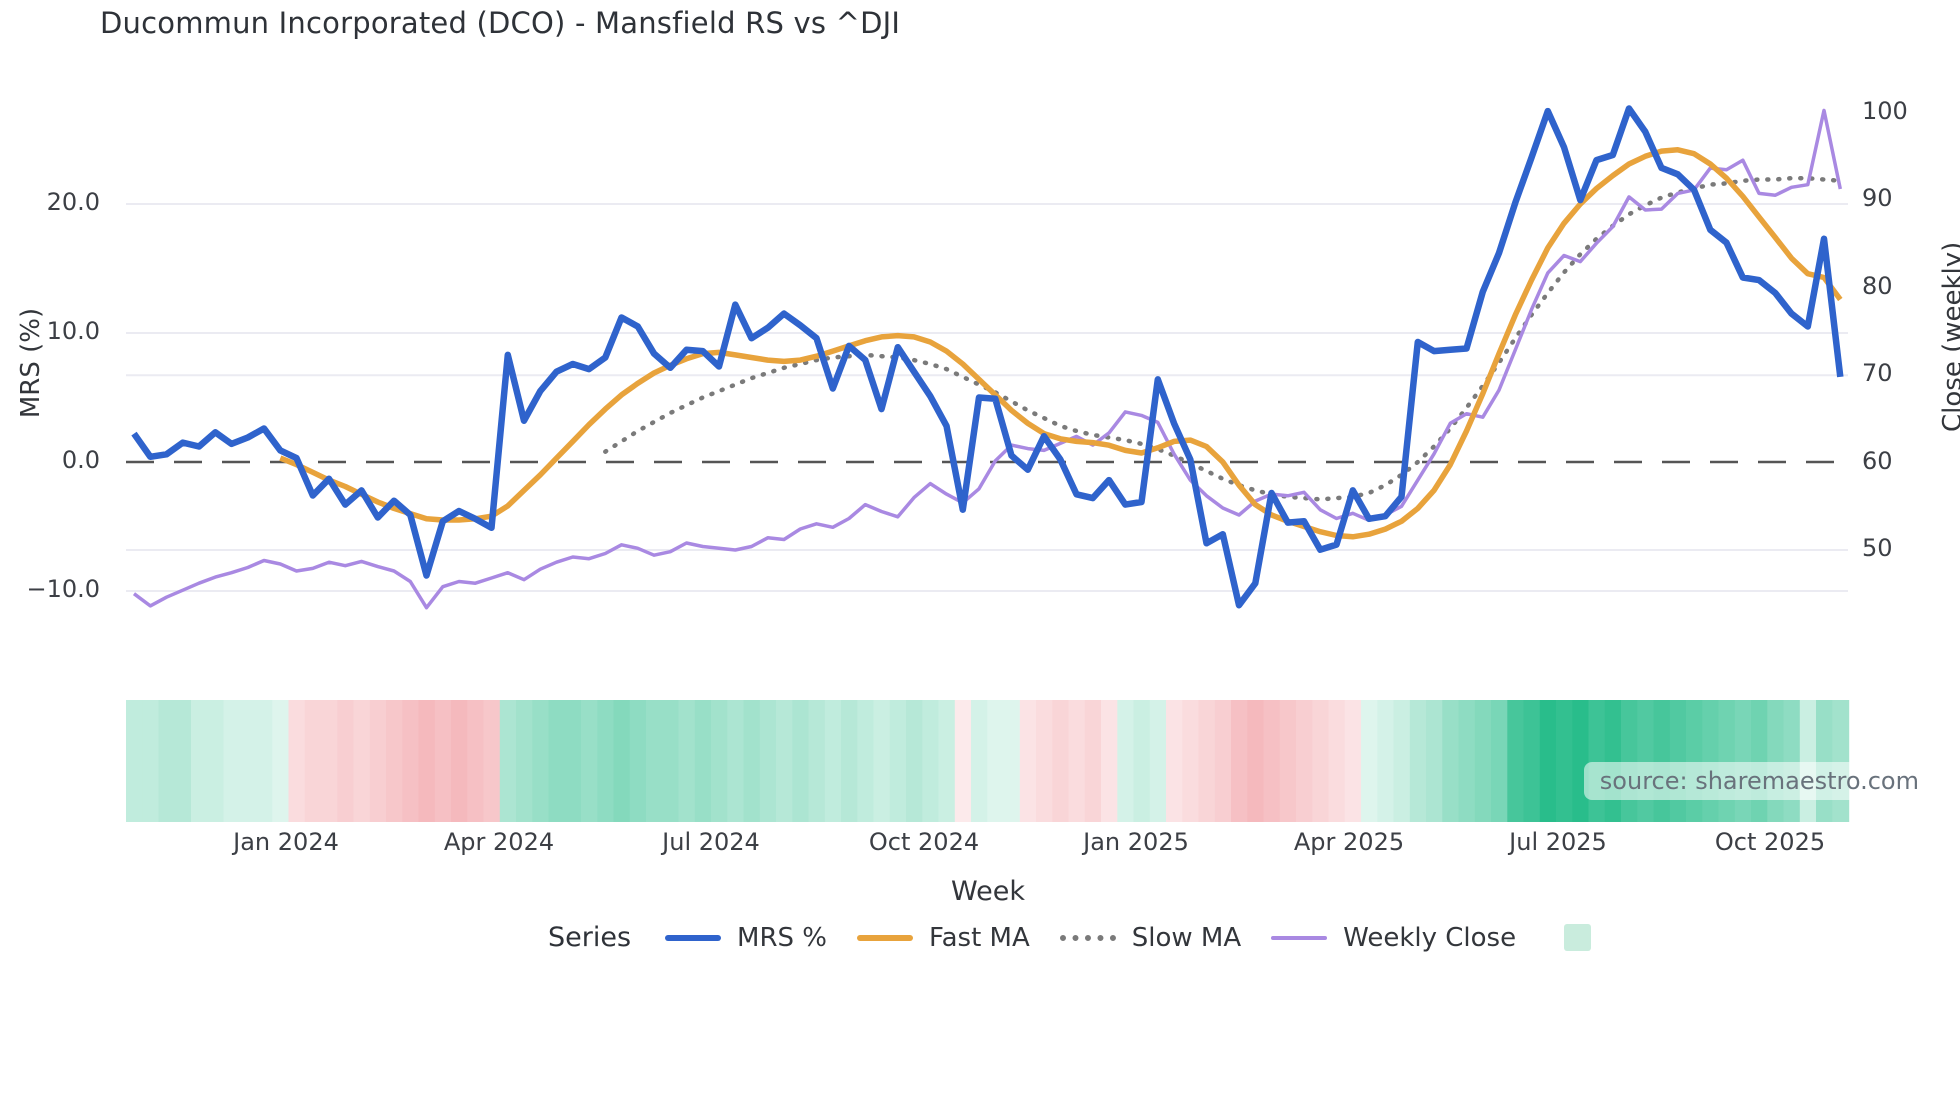 The width and height of the screenshot is (1960, 1102). I want to click on legend-label-fast-ma: Fast MA, so click(979, 937).